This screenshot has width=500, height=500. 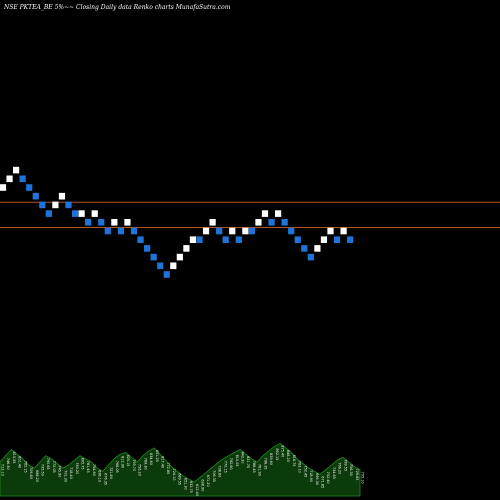 I want to click on volume-label: 712.10, so click(x=3, y=470).